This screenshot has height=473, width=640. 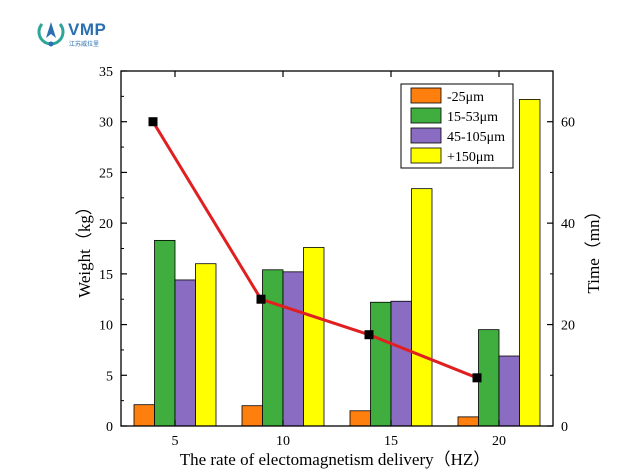 I want to click on y-tick-label: 30, so click(x=106, y=123).